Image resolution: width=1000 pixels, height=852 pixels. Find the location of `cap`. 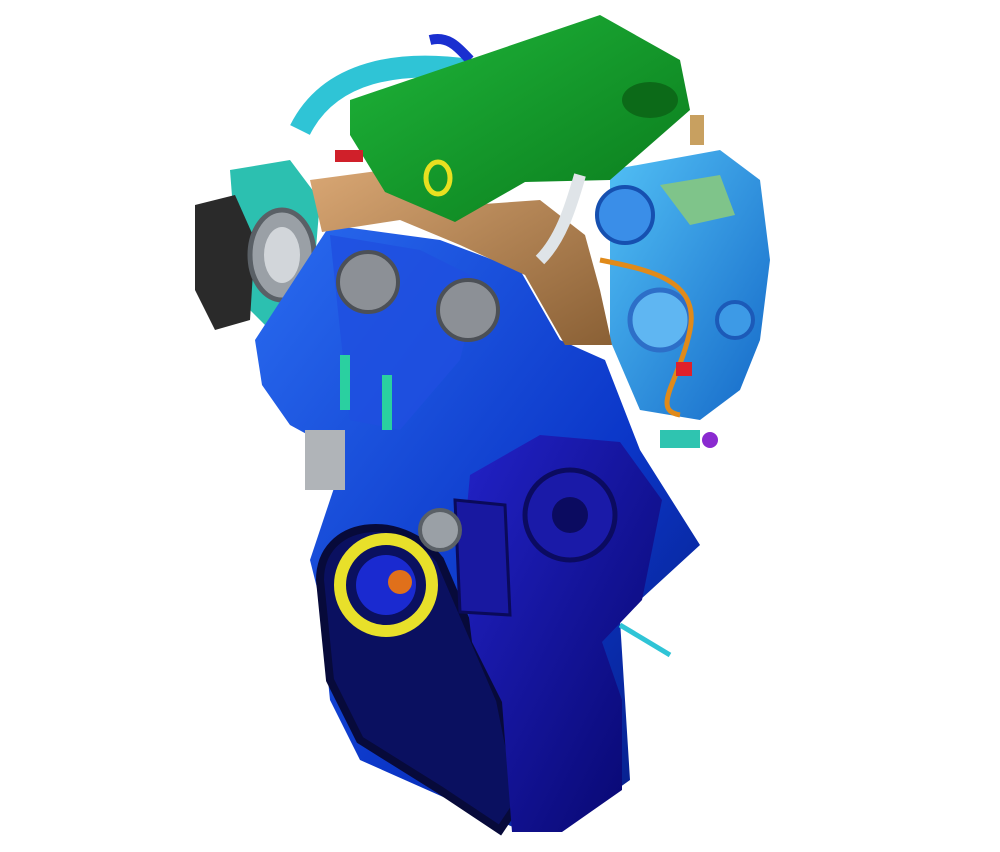

cap is located at coordinates (710, 440).